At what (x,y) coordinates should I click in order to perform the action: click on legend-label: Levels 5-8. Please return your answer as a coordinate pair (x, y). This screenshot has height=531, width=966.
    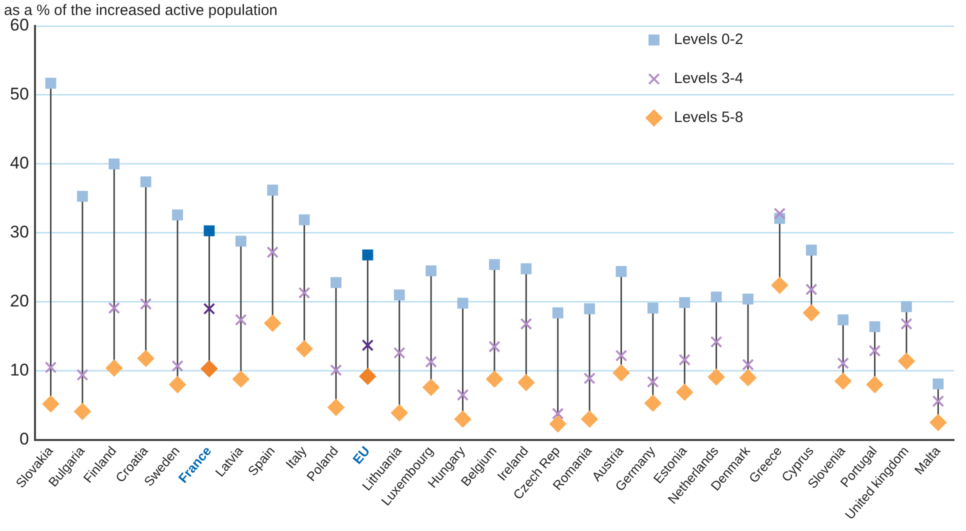
    Looking at the image, I should click on (709, 117).